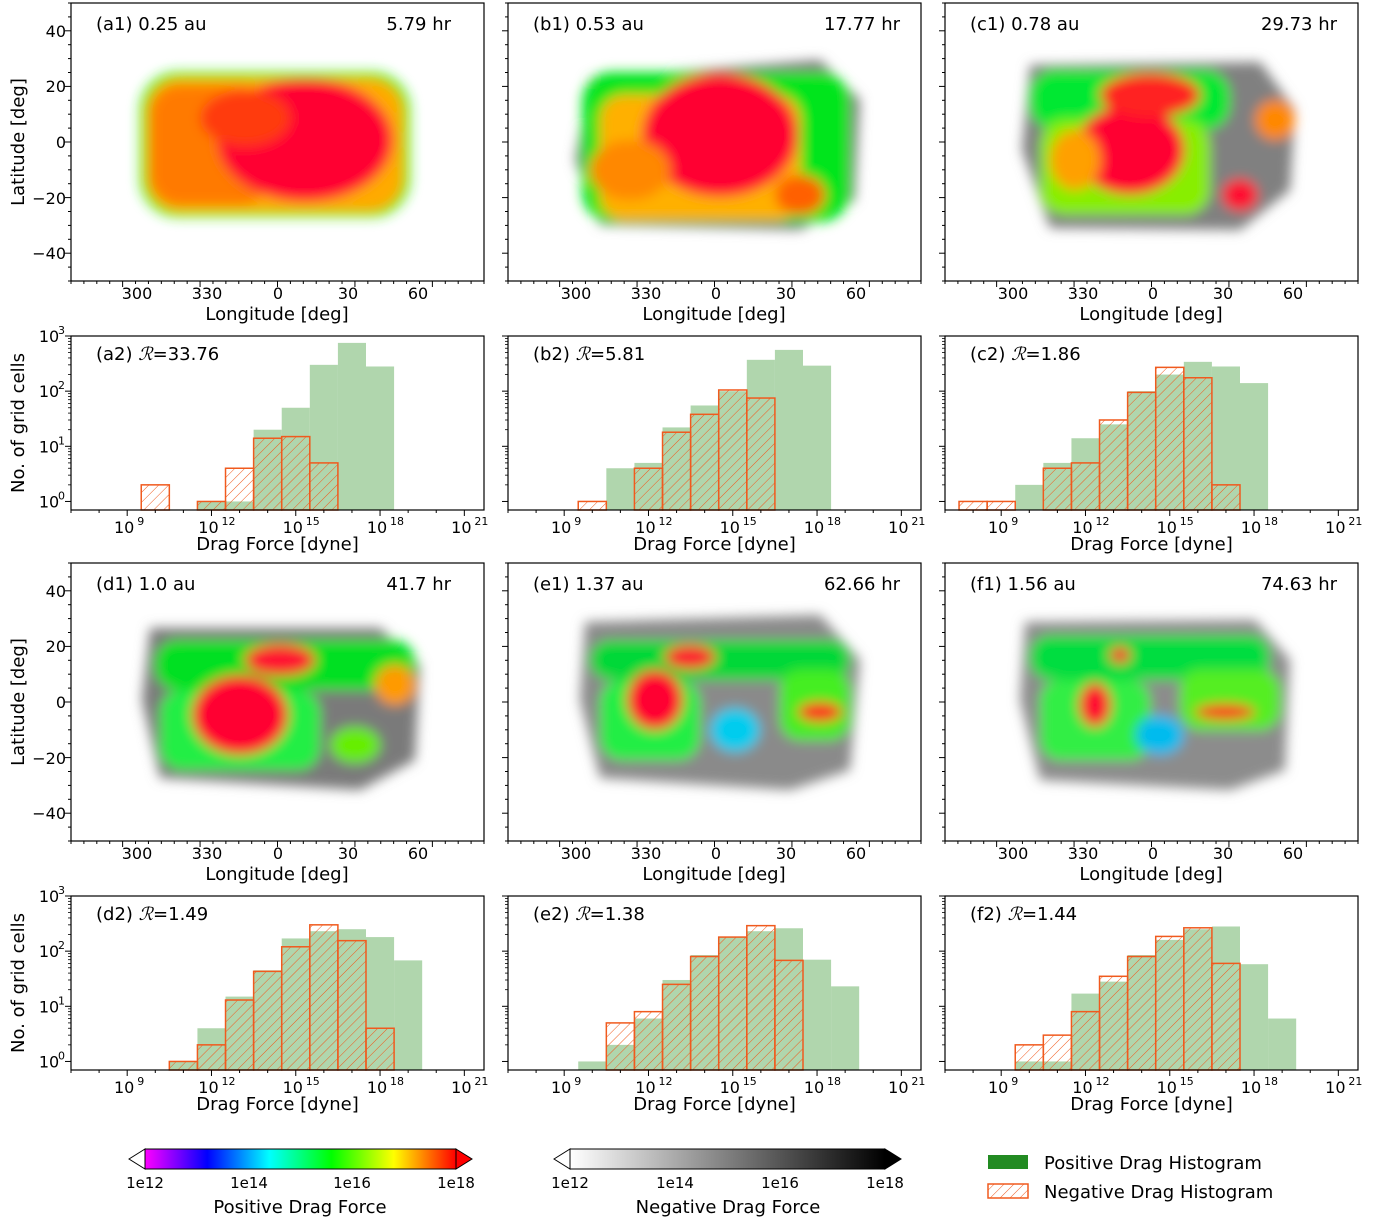 The height and width of the screenshot is (1224, 1387). Describe the element at coordinates (137, 853) in the screenshot. I see `map-xtick: 300` at that location.